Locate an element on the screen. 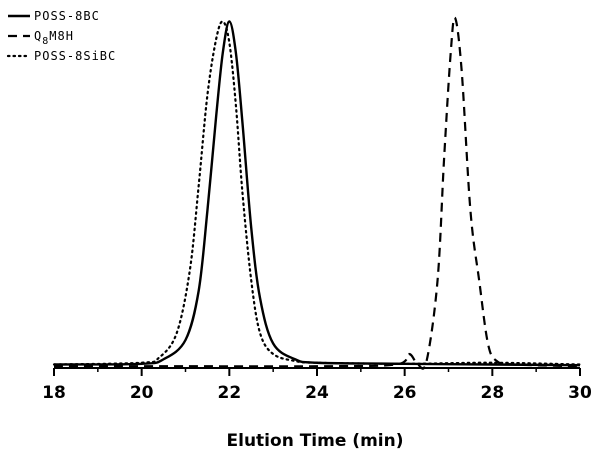 The width and height of the screenshot is (591, 456). x-tick-label: 22 is located at coordinates (229, 393).